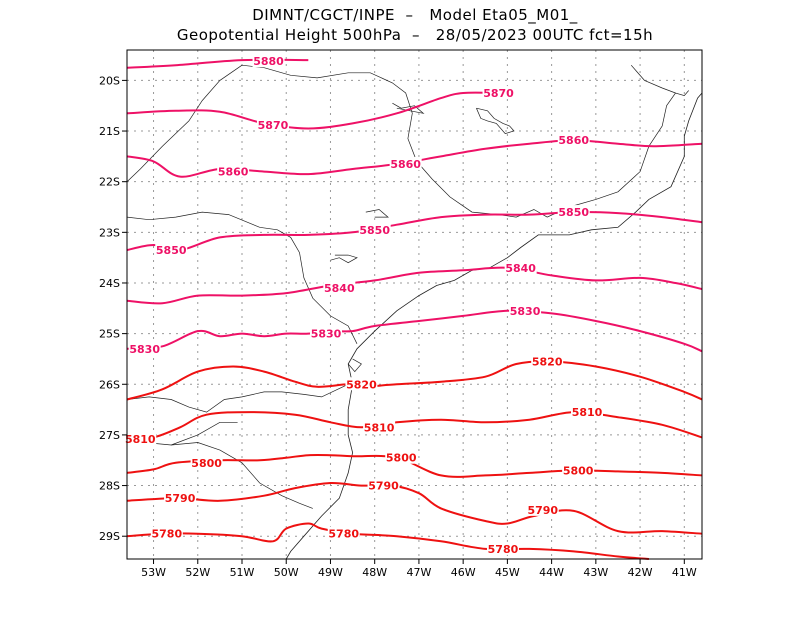 The height and width of the screenshot is (618, 800). What do you see at coordinates (109, 131) in the screenshot?
I see `lat-label: 21S` at bounding box center [109, 131].